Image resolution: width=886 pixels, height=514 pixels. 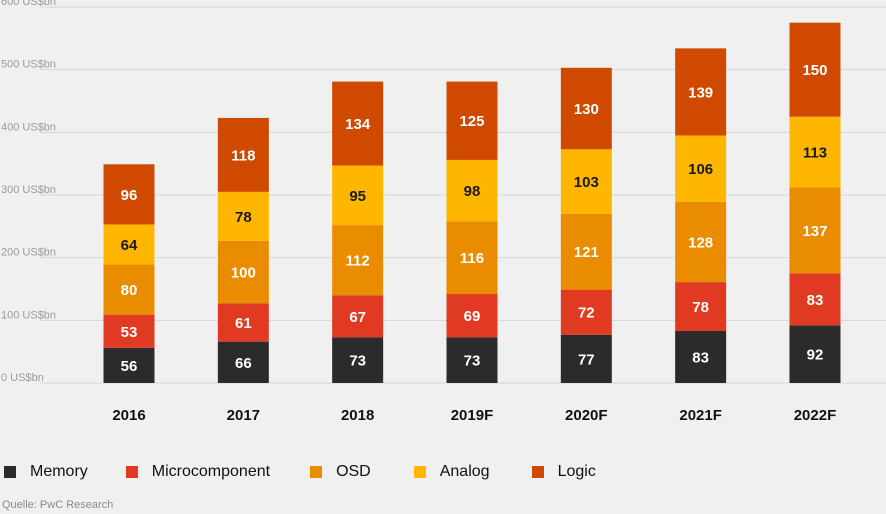 I want to click on value-label: 113, so click(x=815, y=153).